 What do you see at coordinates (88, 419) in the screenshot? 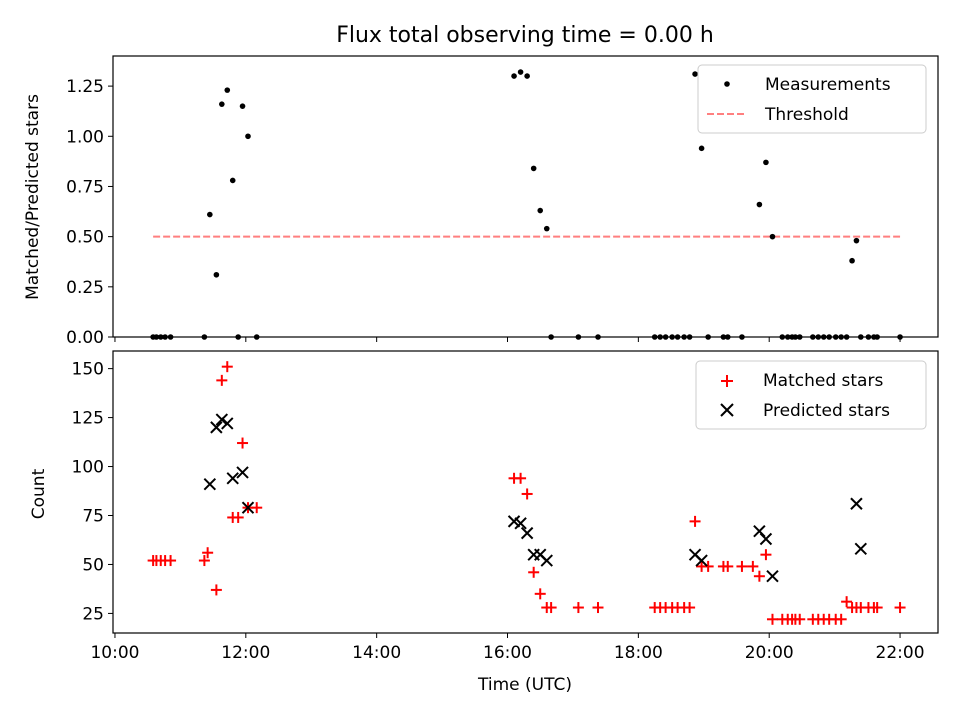
I see `count-y-tick-label: 125` at bounding box center [88, 419].